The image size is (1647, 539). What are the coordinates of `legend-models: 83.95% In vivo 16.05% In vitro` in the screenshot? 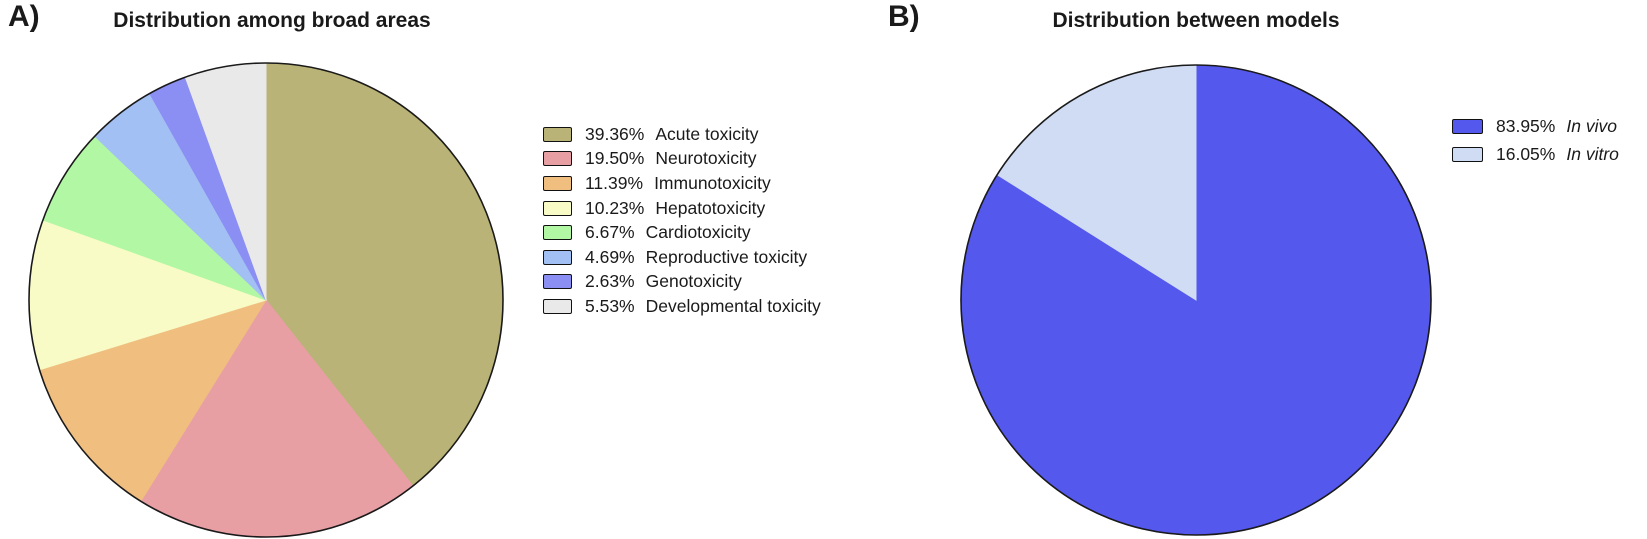 It's located at (1535, 140).